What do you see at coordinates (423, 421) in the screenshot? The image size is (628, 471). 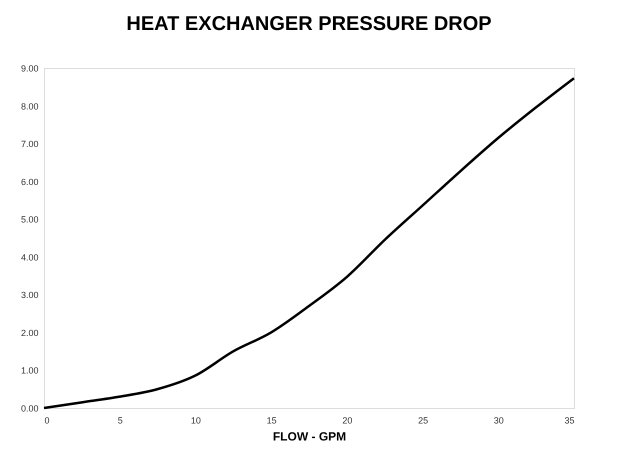 I see `x-tick-label: 25` at bounding box center [423, 421].